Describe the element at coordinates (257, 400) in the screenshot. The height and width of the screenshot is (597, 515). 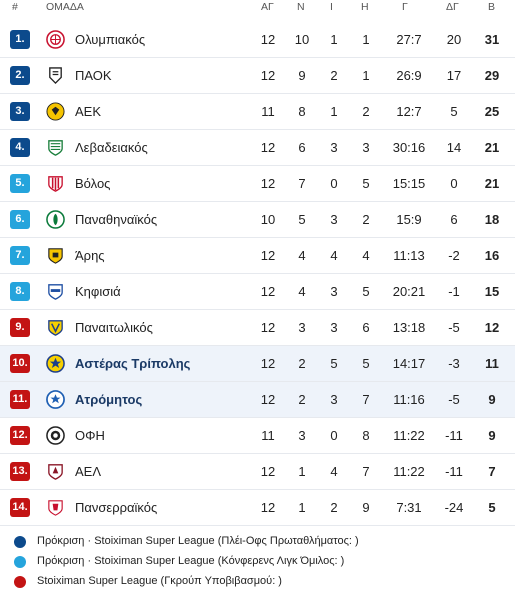
I see `table-row: 11. Ατρόμητος 12 2 3 7 11:16 -5 9` at that location.